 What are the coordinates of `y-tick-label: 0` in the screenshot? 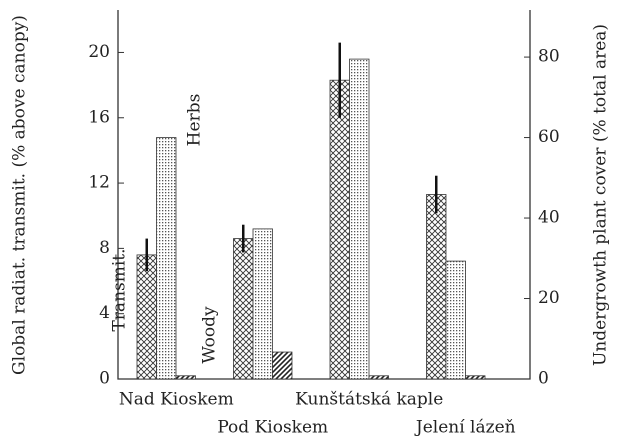 It's located at (104, 379).